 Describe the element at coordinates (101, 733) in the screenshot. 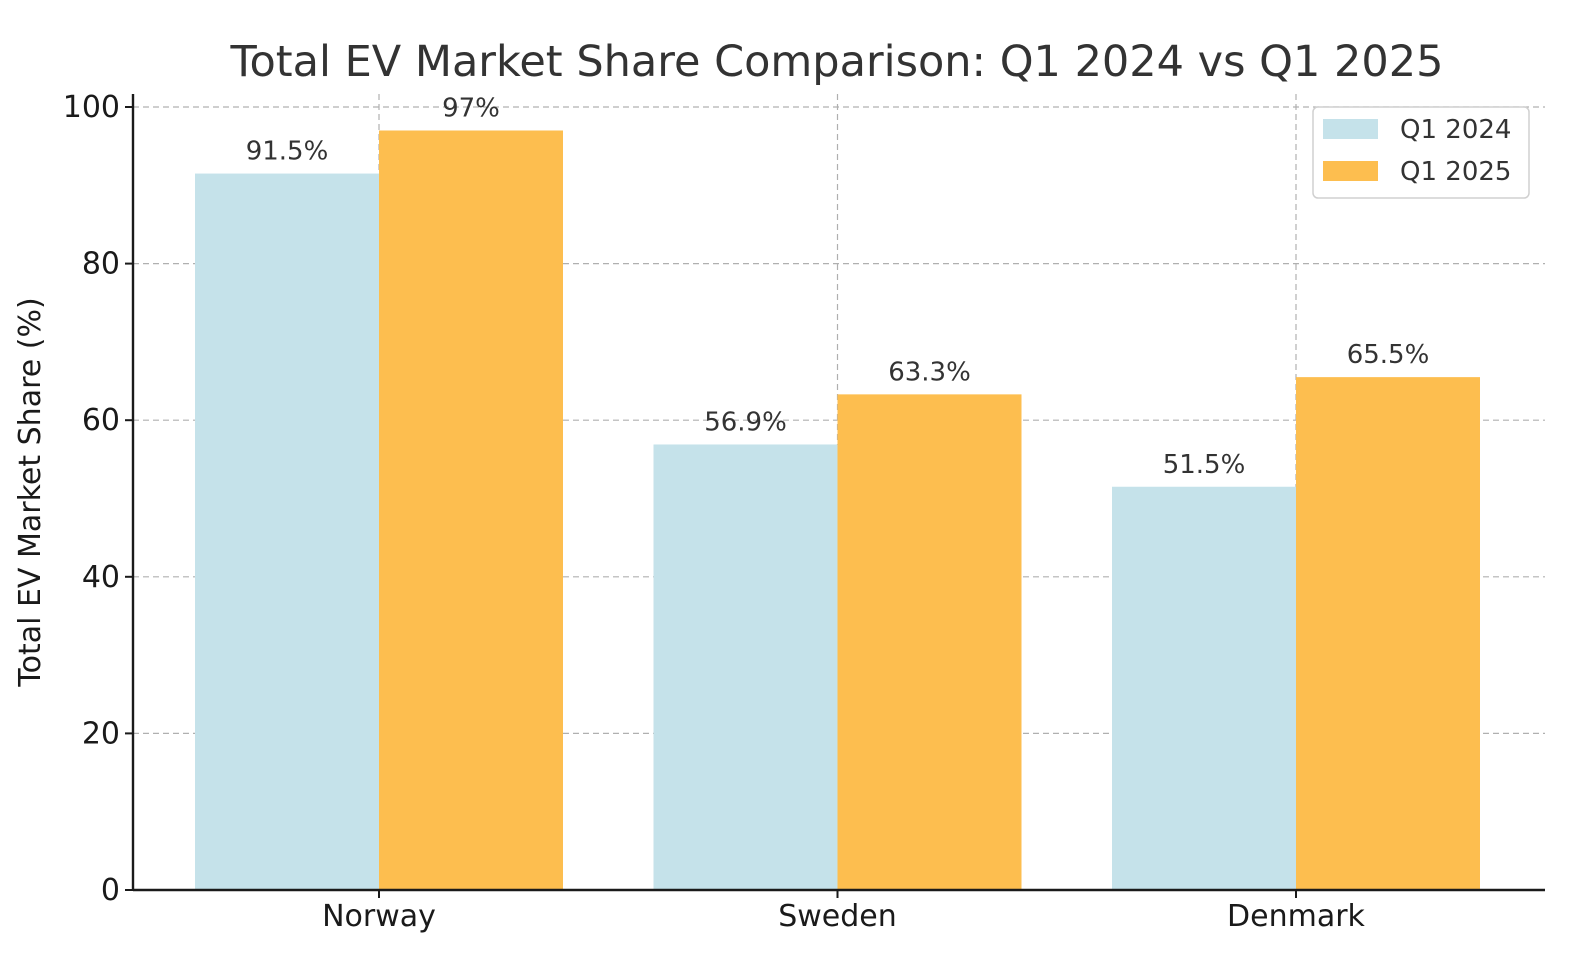

I see `y-tick-label: 20` at that location.